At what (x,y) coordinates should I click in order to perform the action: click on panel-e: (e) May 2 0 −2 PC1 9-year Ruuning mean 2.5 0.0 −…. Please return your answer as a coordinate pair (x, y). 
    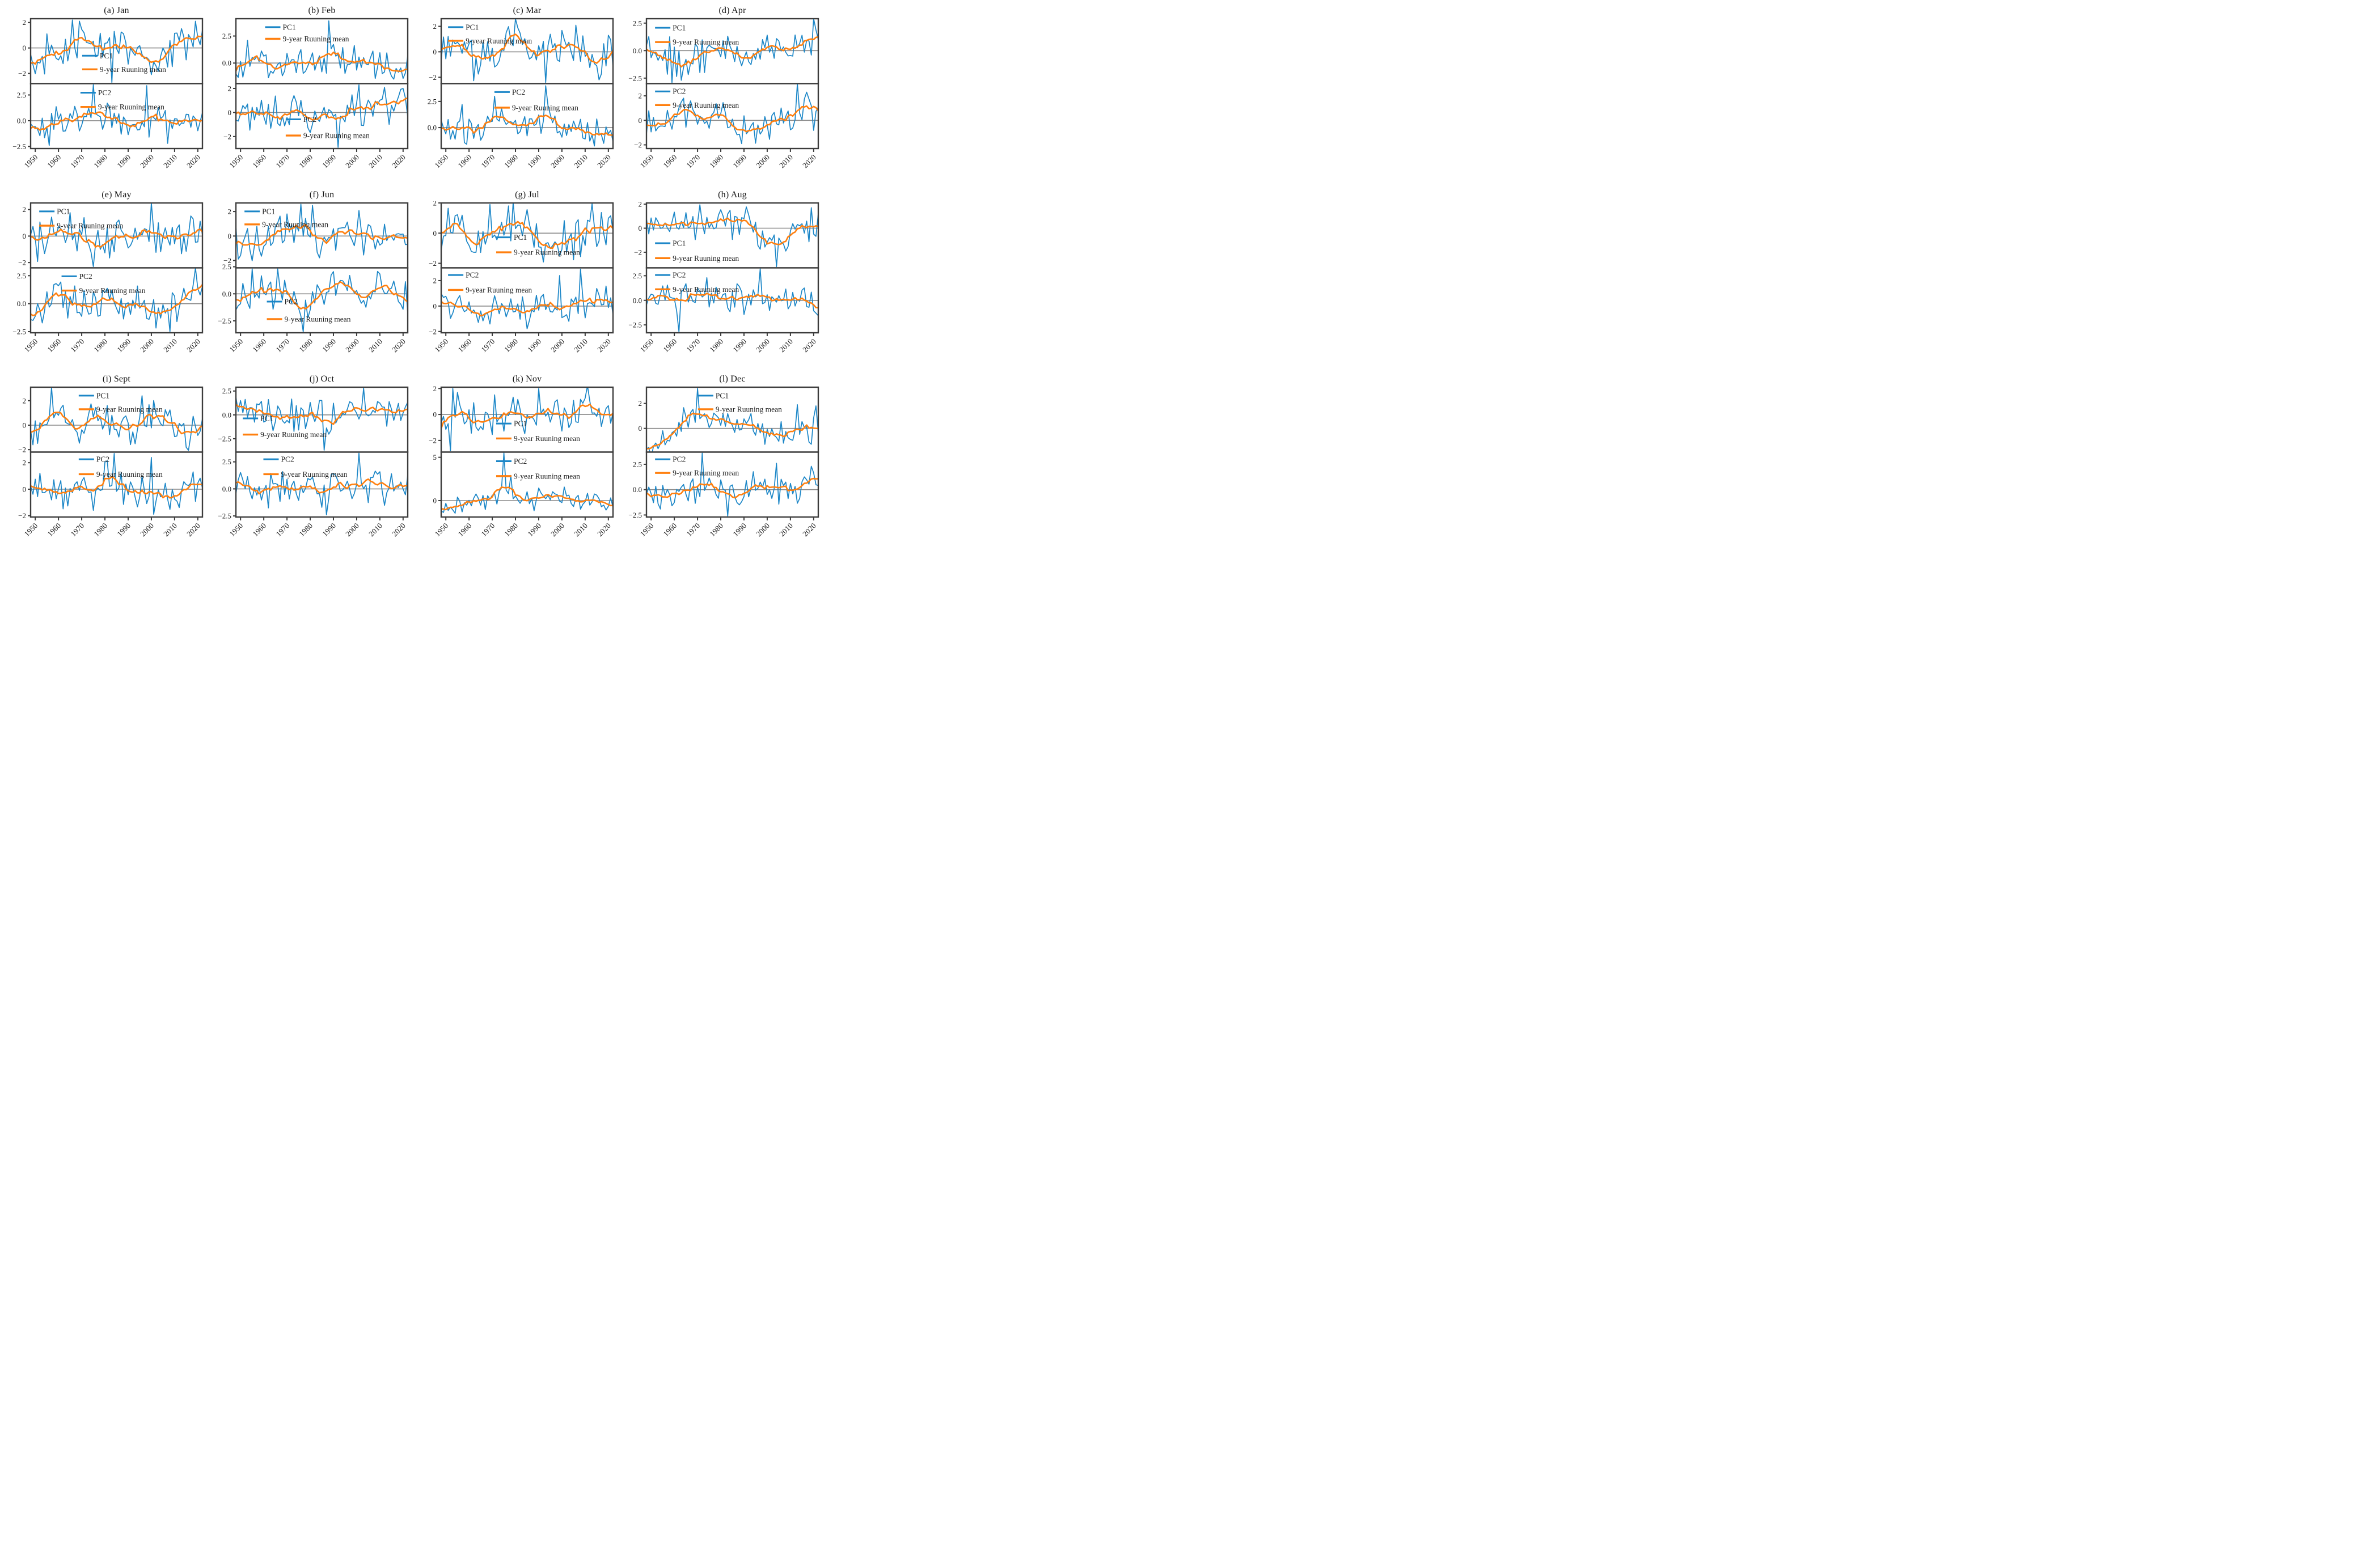
    Looking at the image, I should click on (106, 280).